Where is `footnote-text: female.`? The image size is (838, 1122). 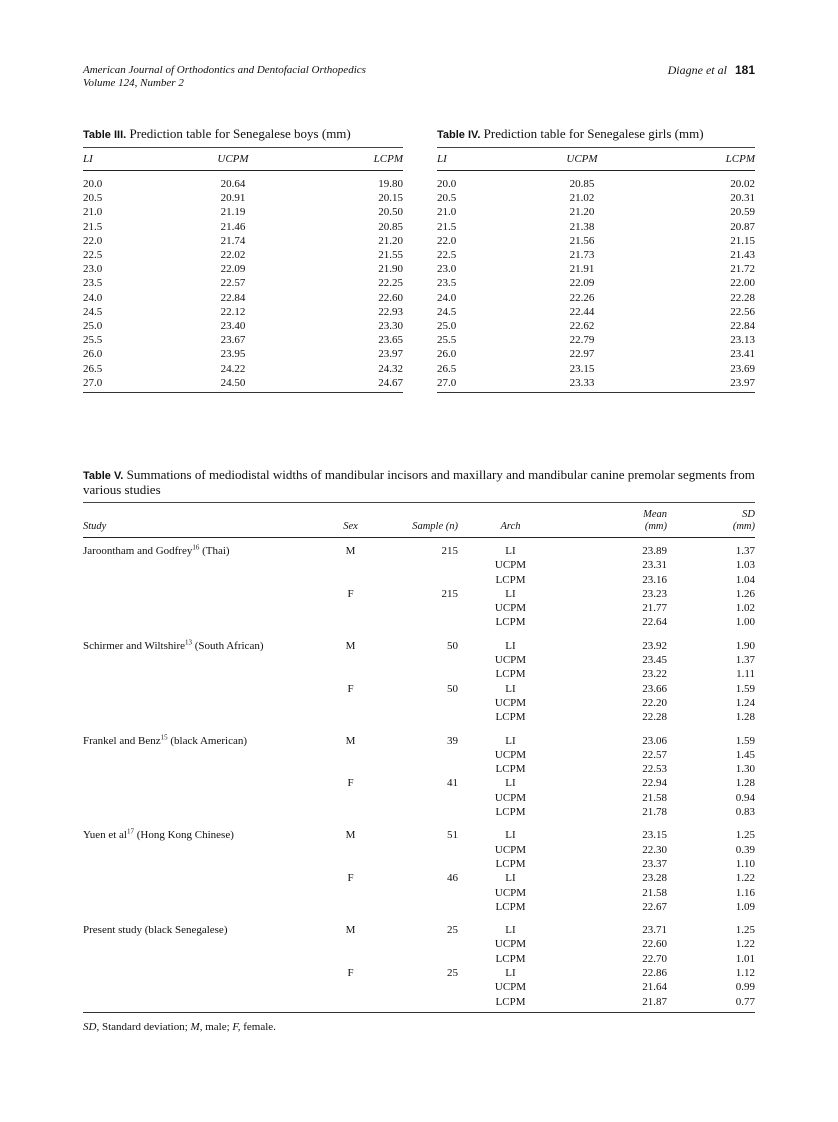 footnote-text: female. is located at coordinates (258, 1027).